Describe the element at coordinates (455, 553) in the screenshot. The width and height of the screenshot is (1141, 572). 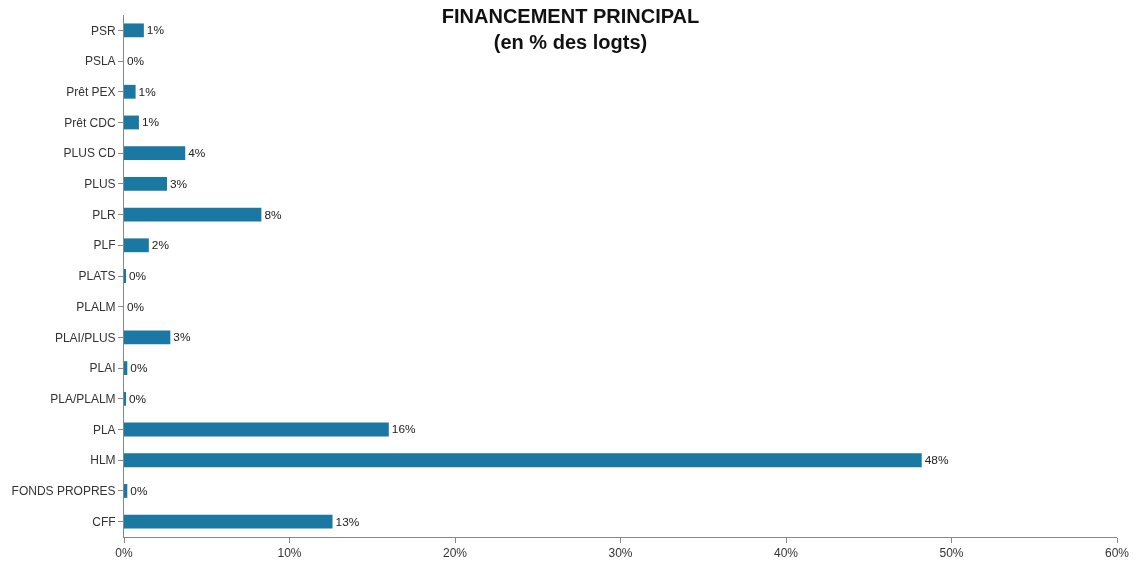
I see `x-tick-label: 20%` at that location.